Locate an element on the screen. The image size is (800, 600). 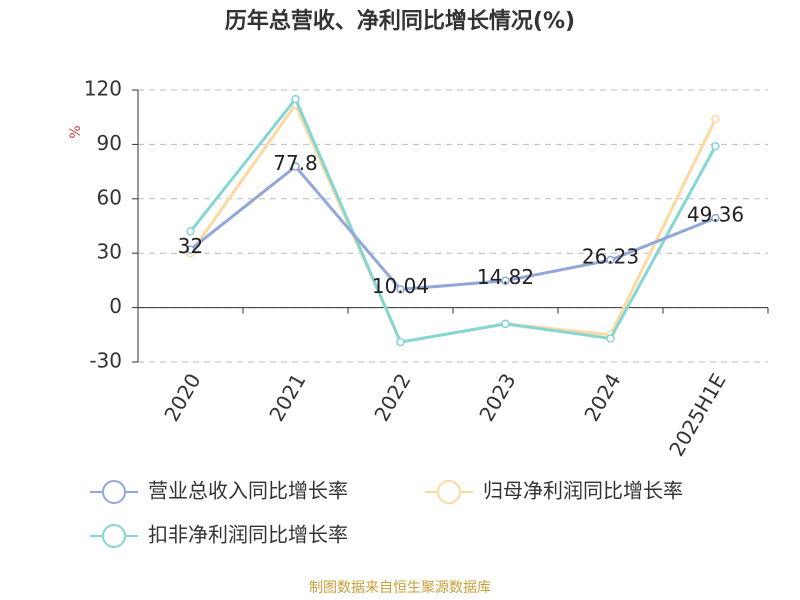
data-label: 32 is located at coordinates (190, 246).